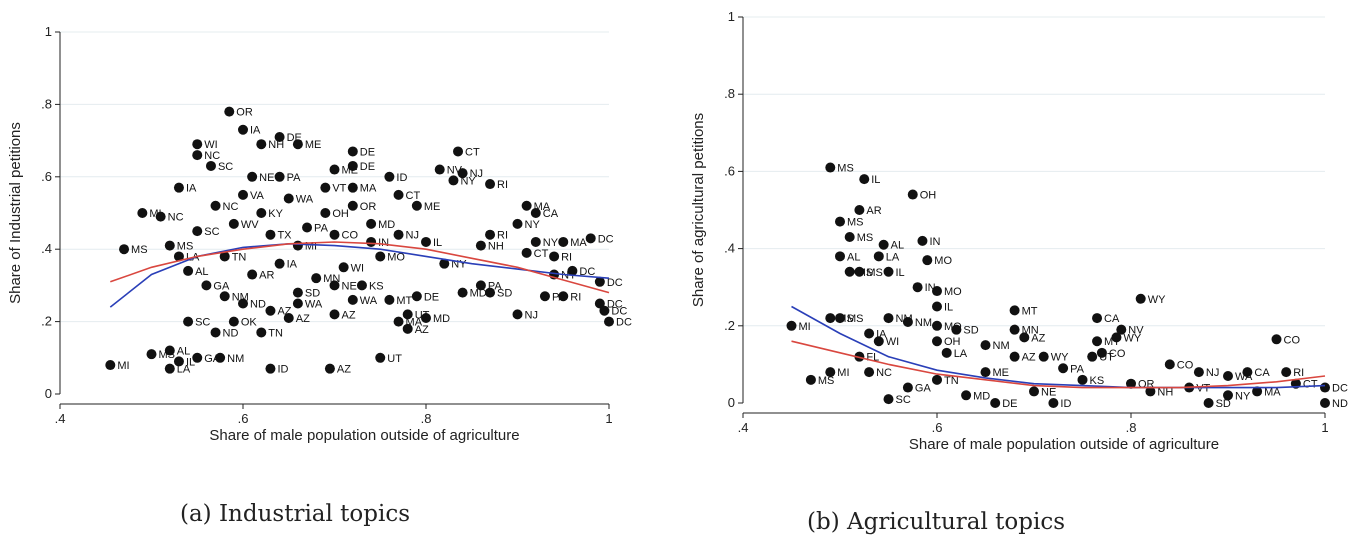 The image size is (1365, 550). Describe the element at coordinates (437, 243) in the screenshot. I see `data-point-label: IL` at that location.